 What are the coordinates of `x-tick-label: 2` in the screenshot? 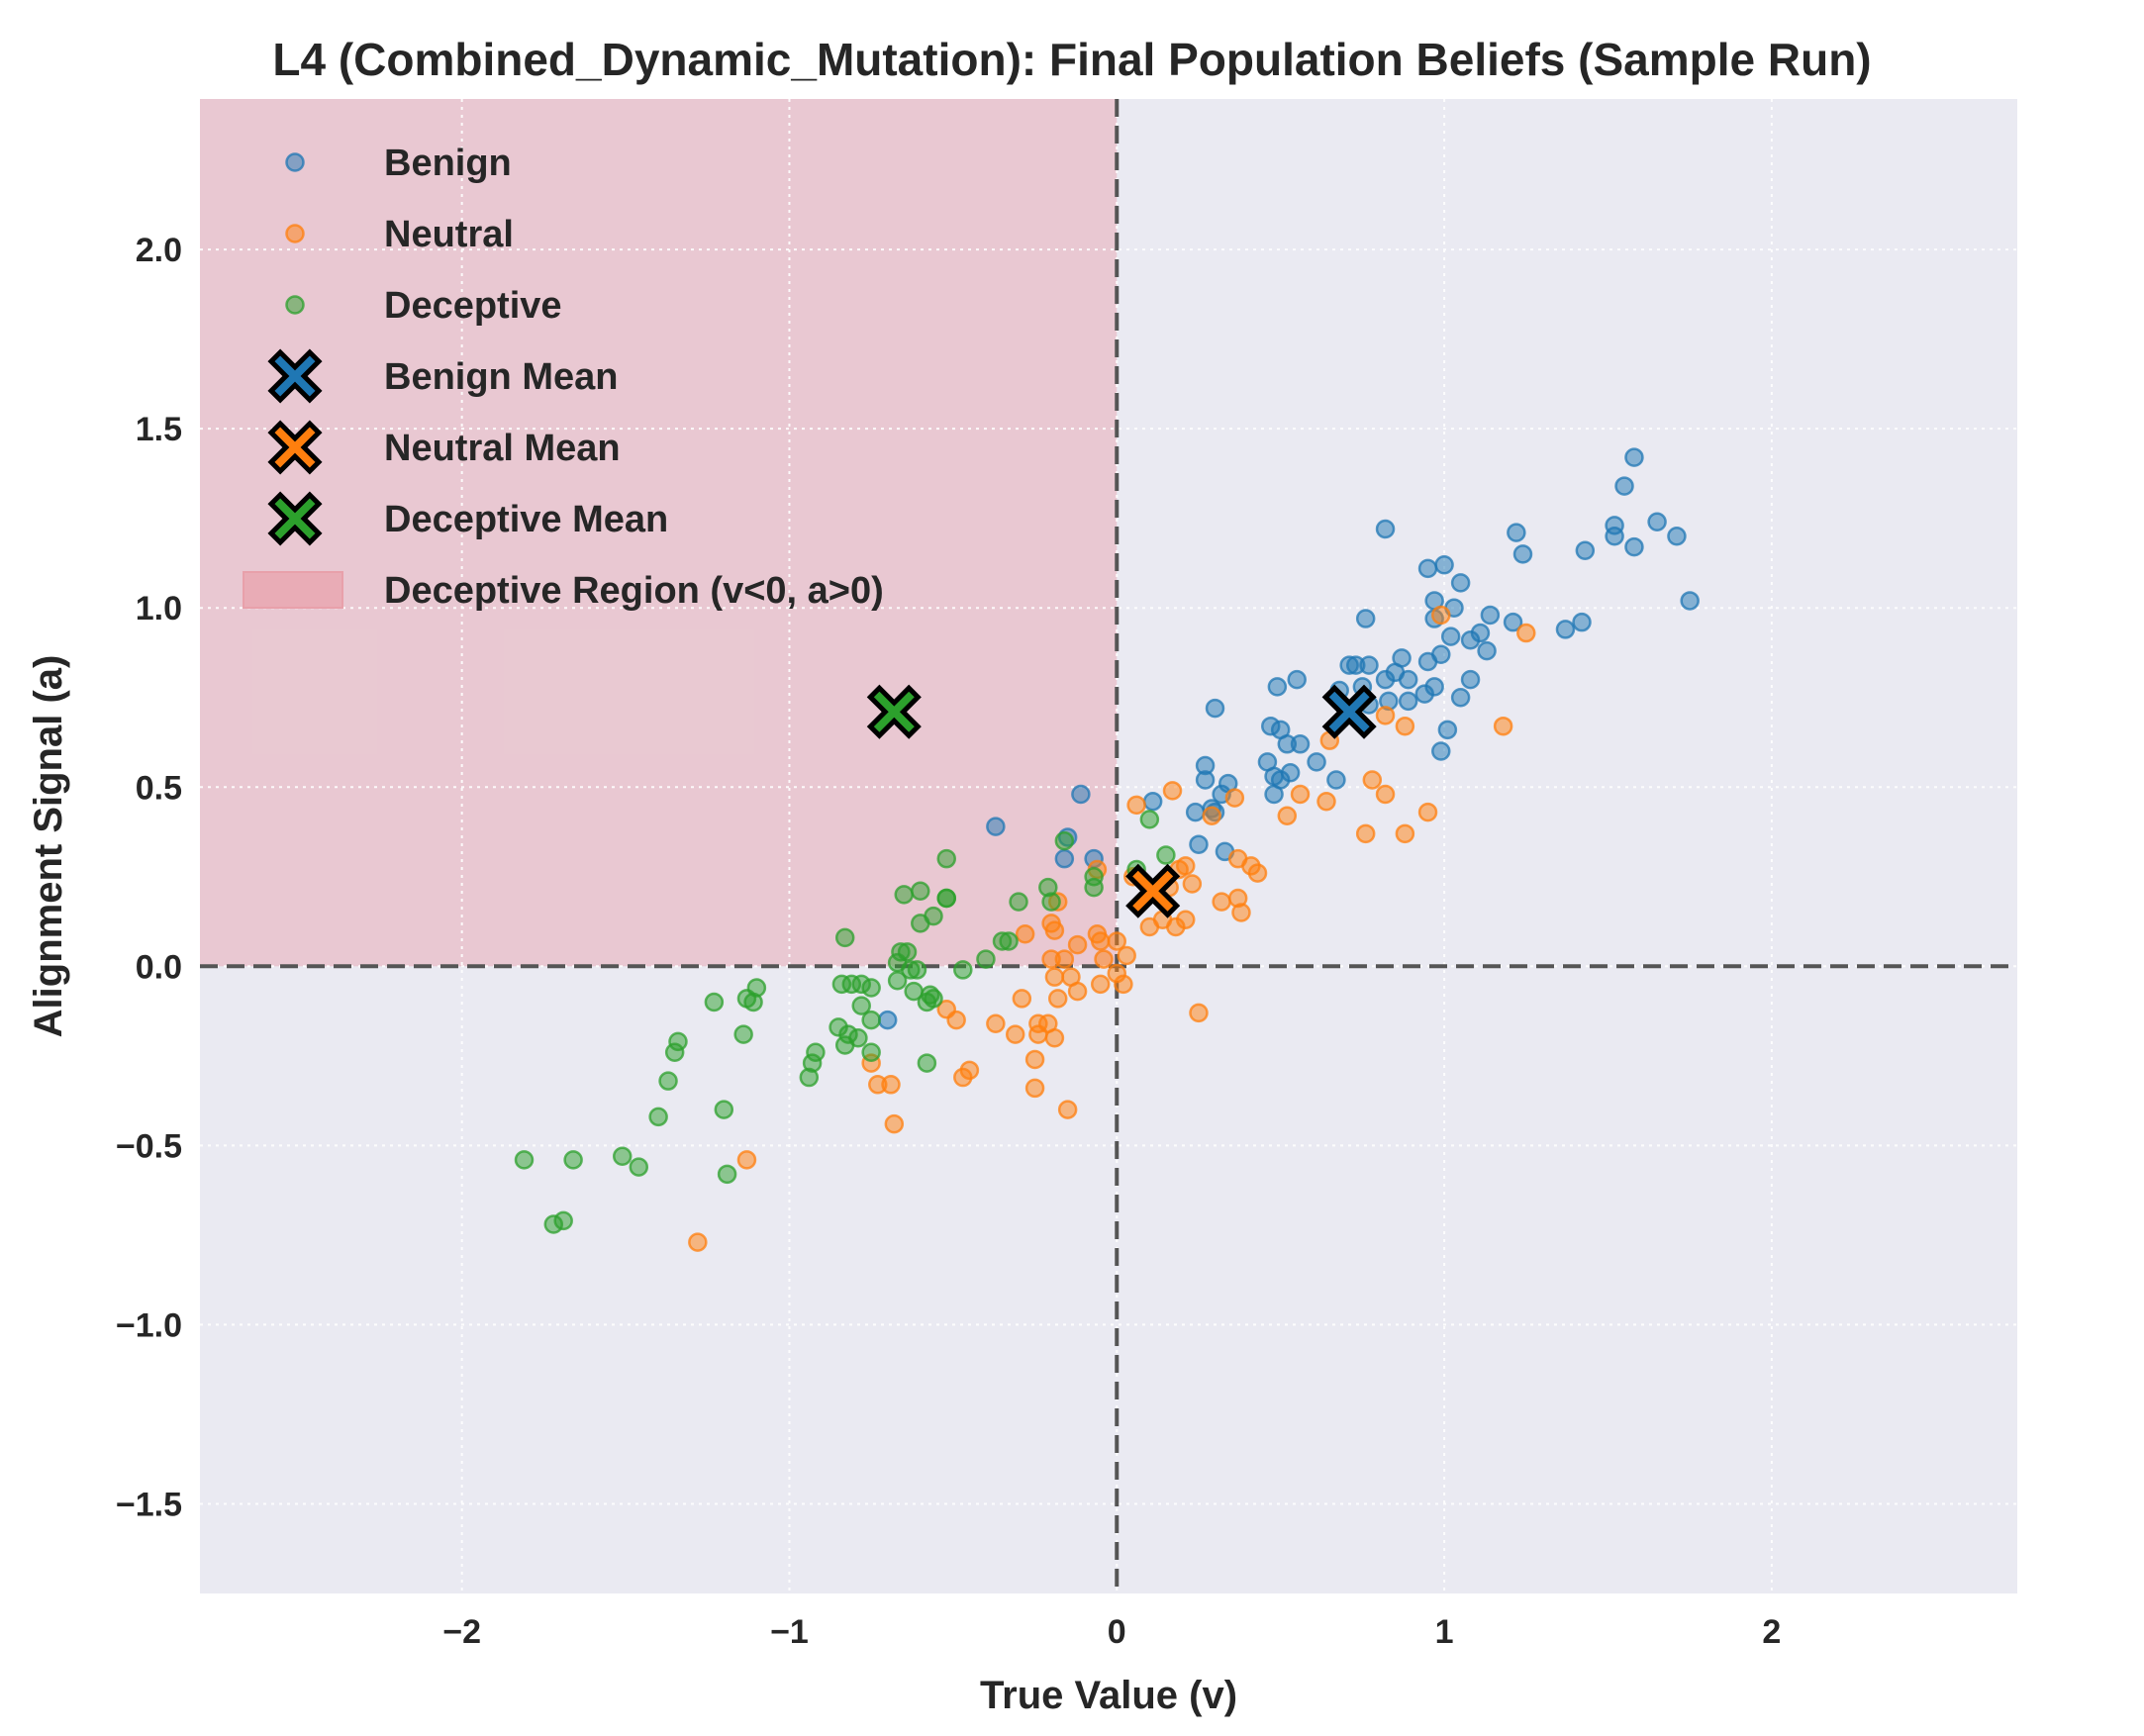 It's located at (1771, 1632).